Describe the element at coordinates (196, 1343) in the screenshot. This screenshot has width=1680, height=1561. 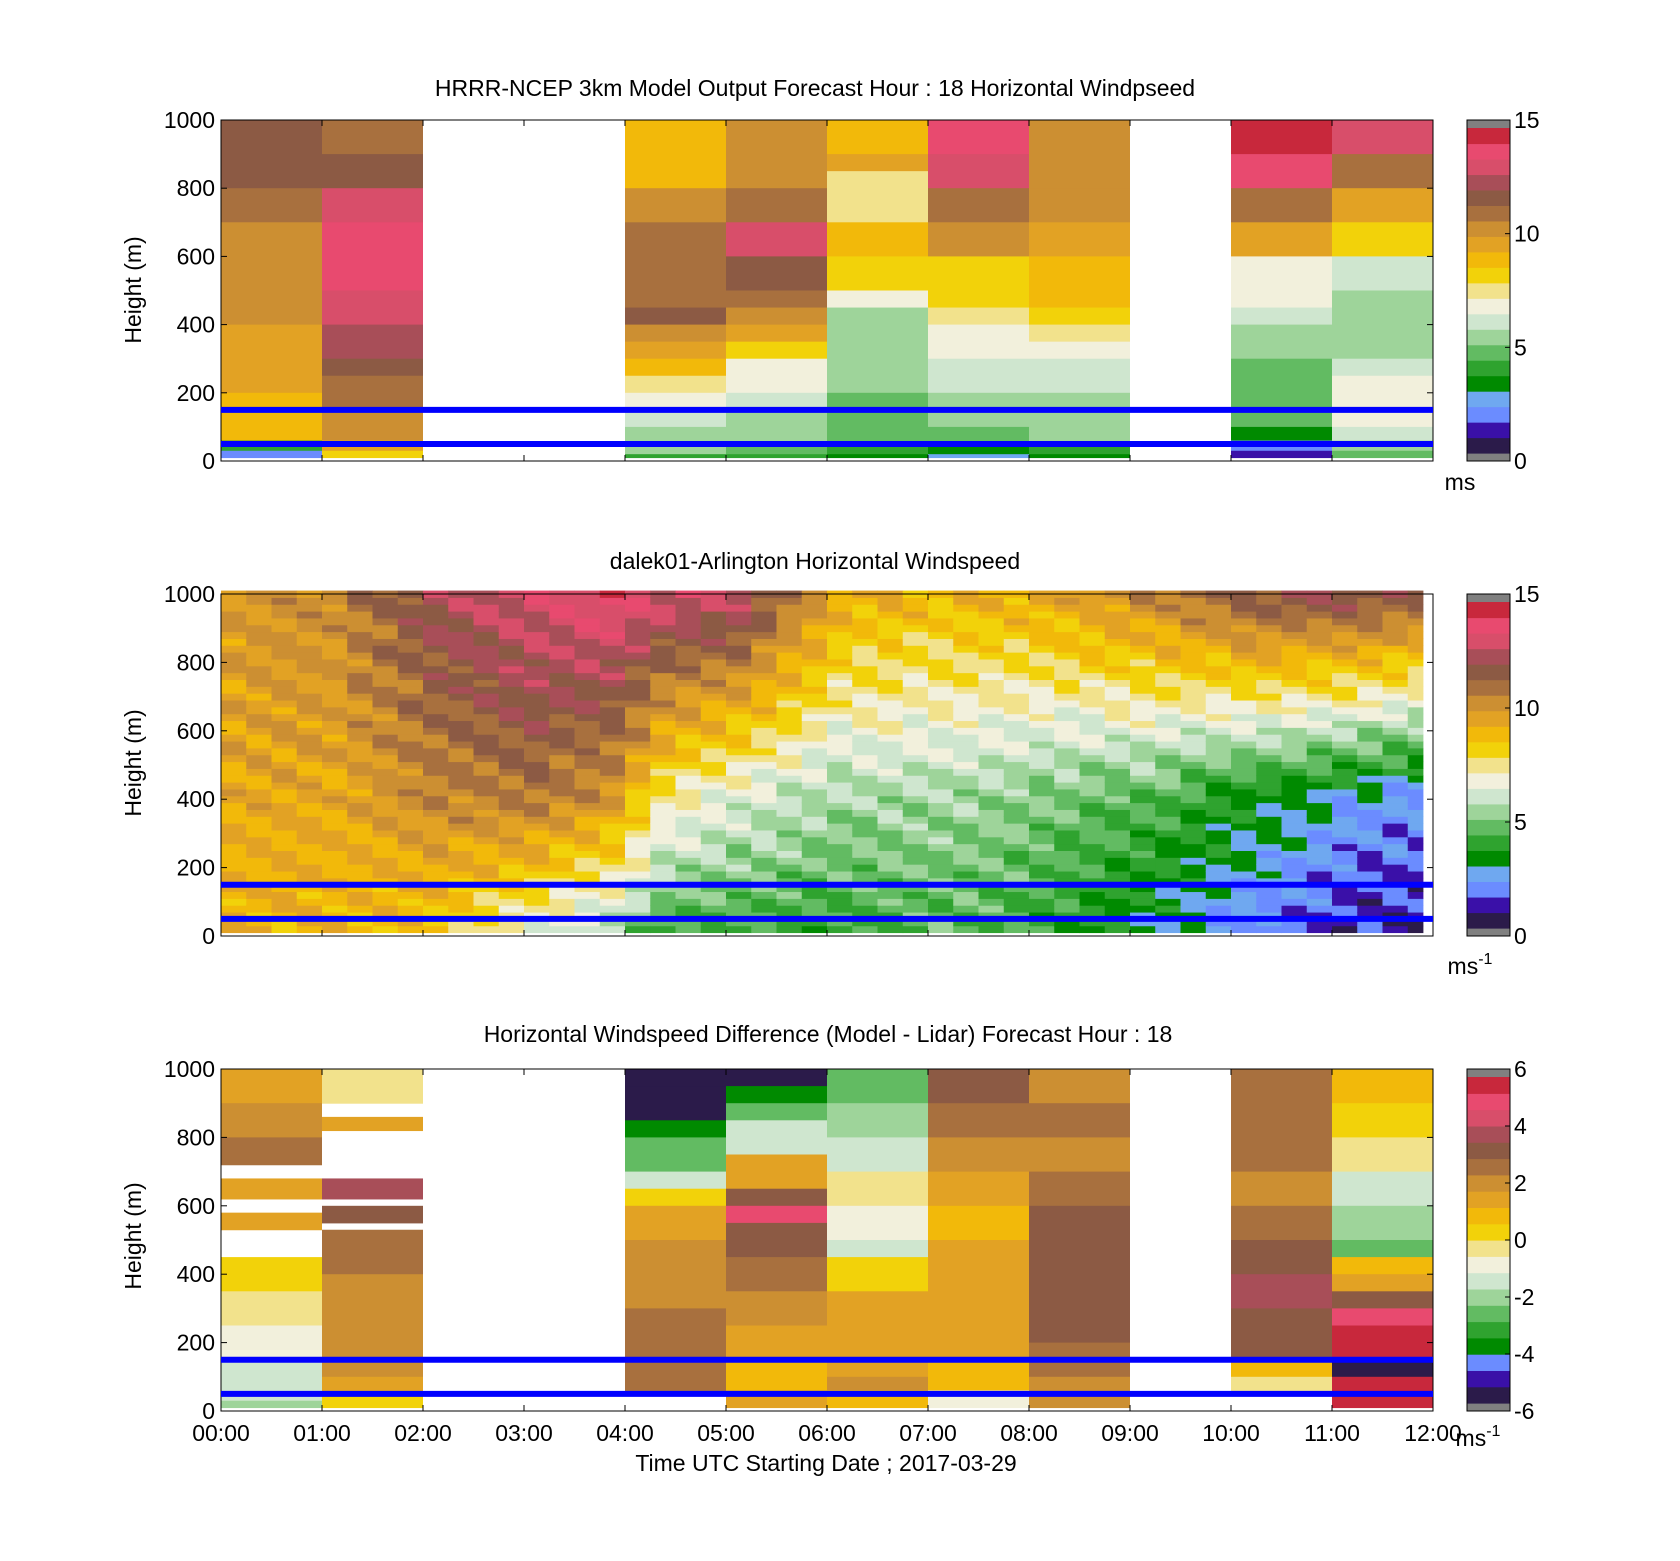
I see `y-tick-label: 200` at that location.